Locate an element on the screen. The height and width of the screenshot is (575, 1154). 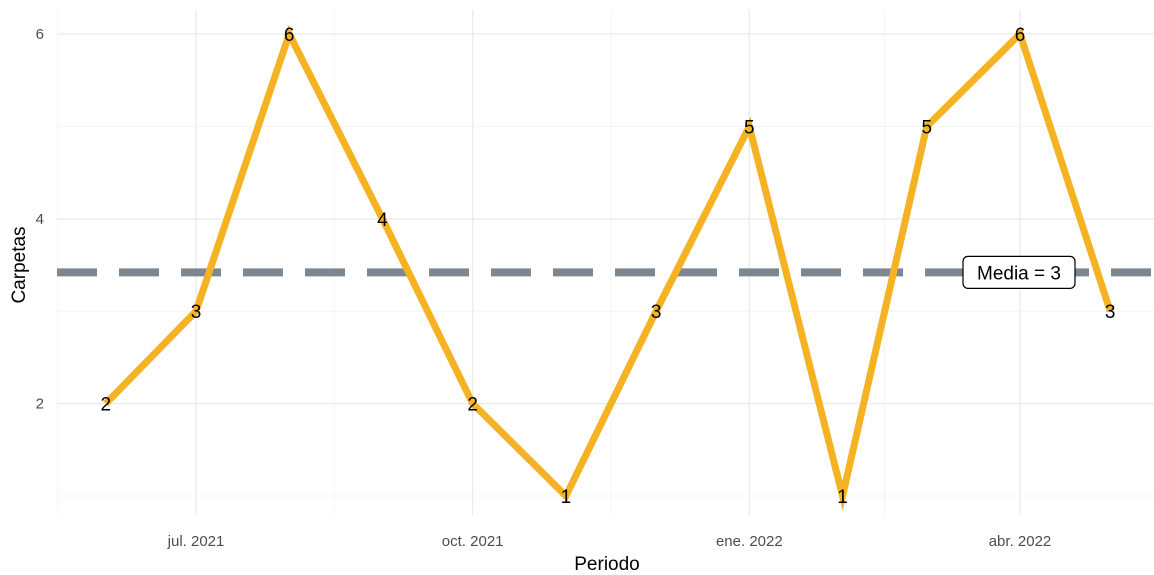
mean-label-box is located at coordinates (1019, 272).